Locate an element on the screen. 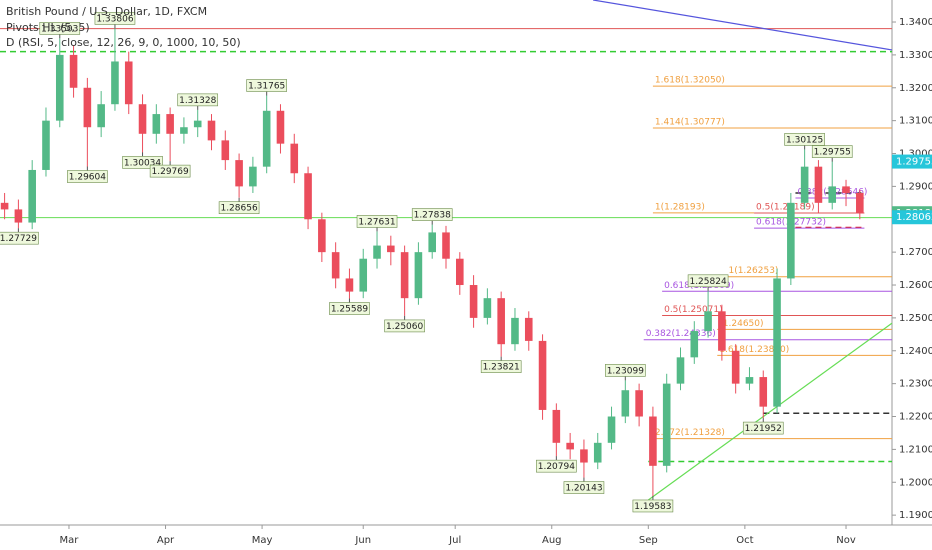  chart-title: British Pound / U.S. Dollar, 1D, FXCM is located at coordinates (106, 11).